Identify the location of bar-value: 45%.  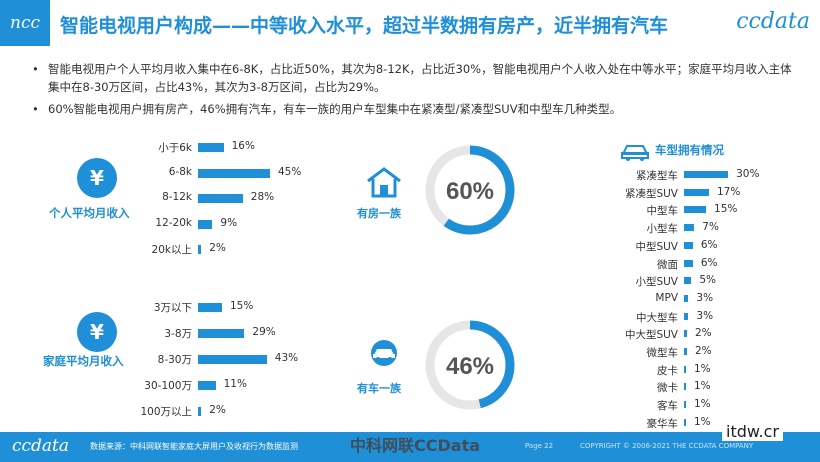
(290, 171).